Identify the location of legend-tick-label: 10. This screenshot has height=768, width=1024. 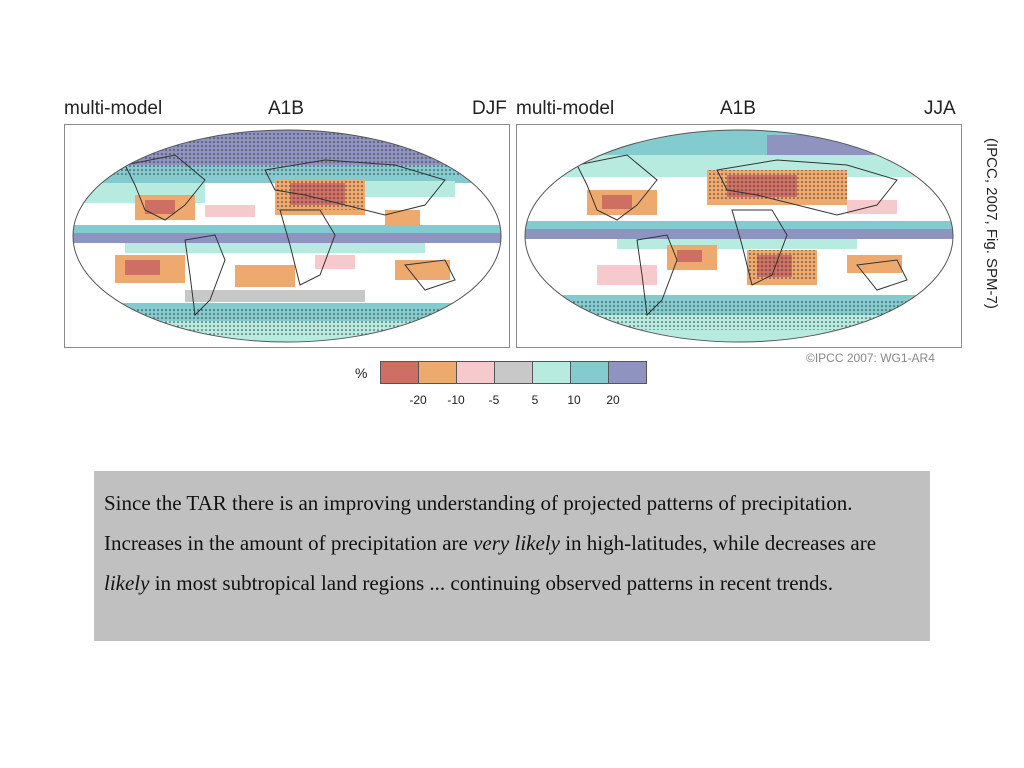
(574, 400).